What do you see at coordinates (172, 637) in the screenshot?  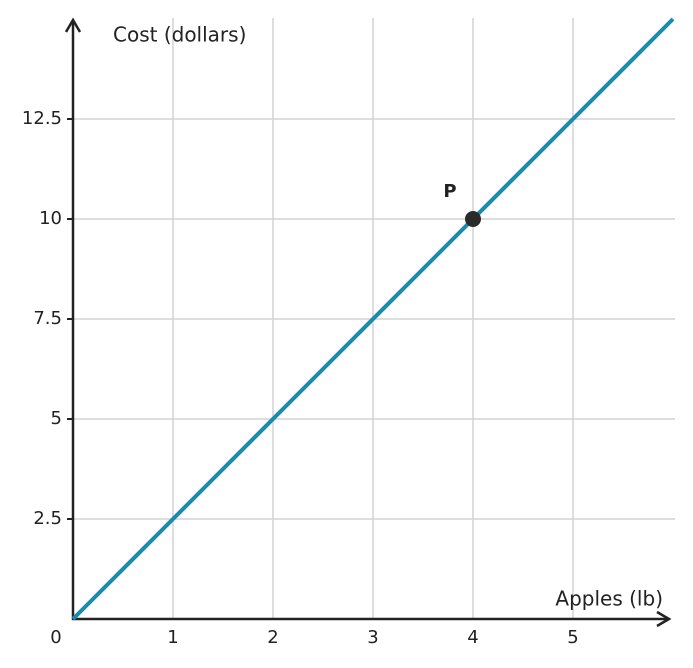 I see `x-tick-label: 1` at bounding box center [172, 637].